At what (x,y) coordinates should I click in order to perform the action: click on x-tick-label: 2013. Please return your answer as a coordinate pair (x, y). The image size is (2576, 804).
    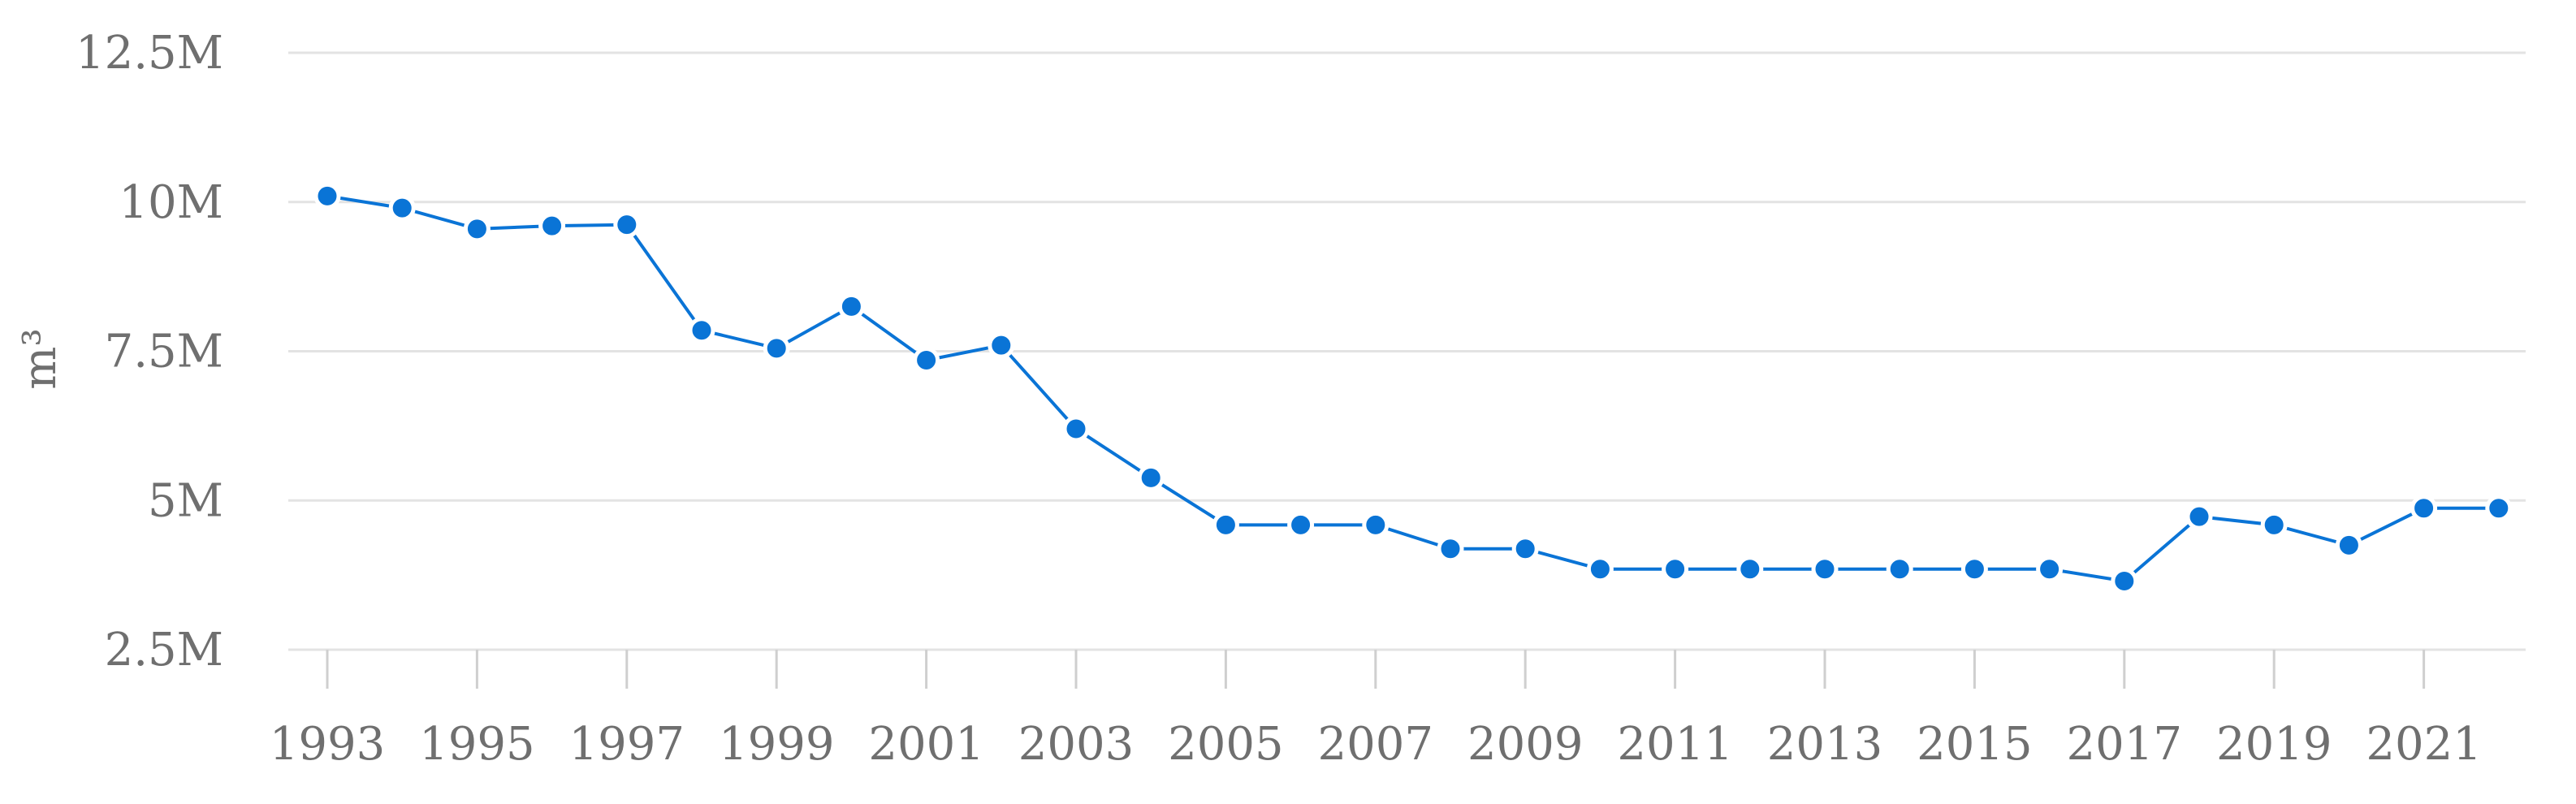
    Looking at the image, I should click on (1825, 744).